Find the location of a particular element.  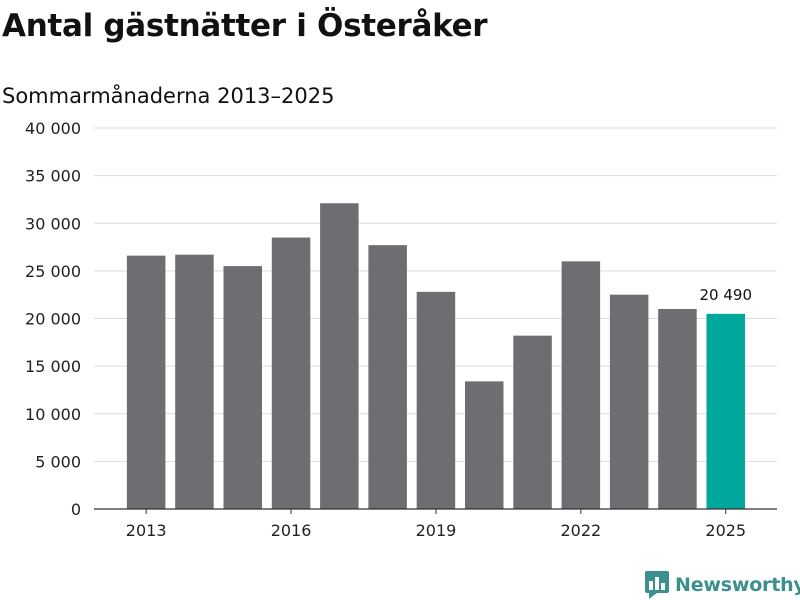

bar-chart-logo-icon is located at coordinates (657, 585).